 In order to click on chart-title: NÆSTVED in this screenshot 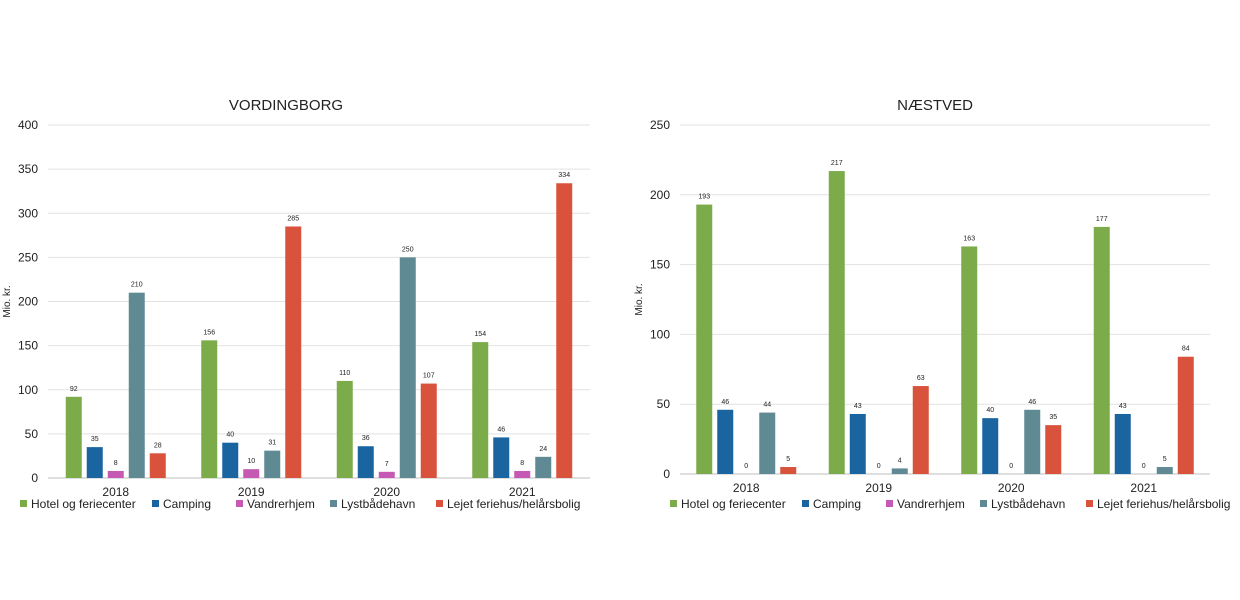, I will do `click(935, 105)`.